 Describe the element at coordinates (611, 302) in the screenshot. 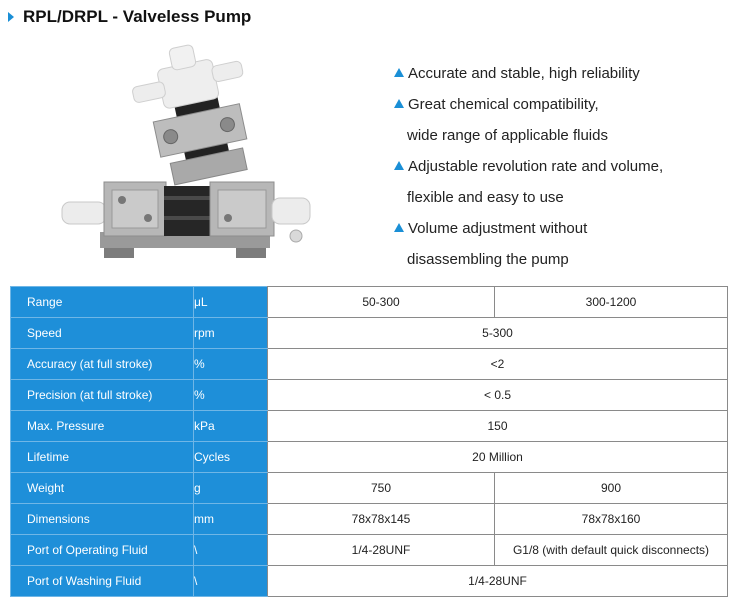

I see `row-value: 300-1200` at that location.